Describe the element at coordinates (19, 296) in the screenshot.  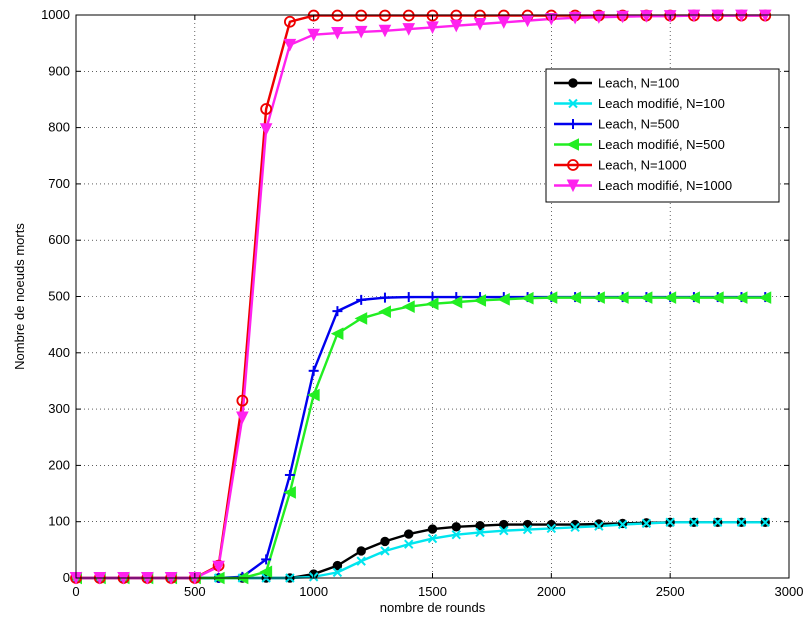
I see `y-axis-label: Nombre de noeuds morts` at that location.